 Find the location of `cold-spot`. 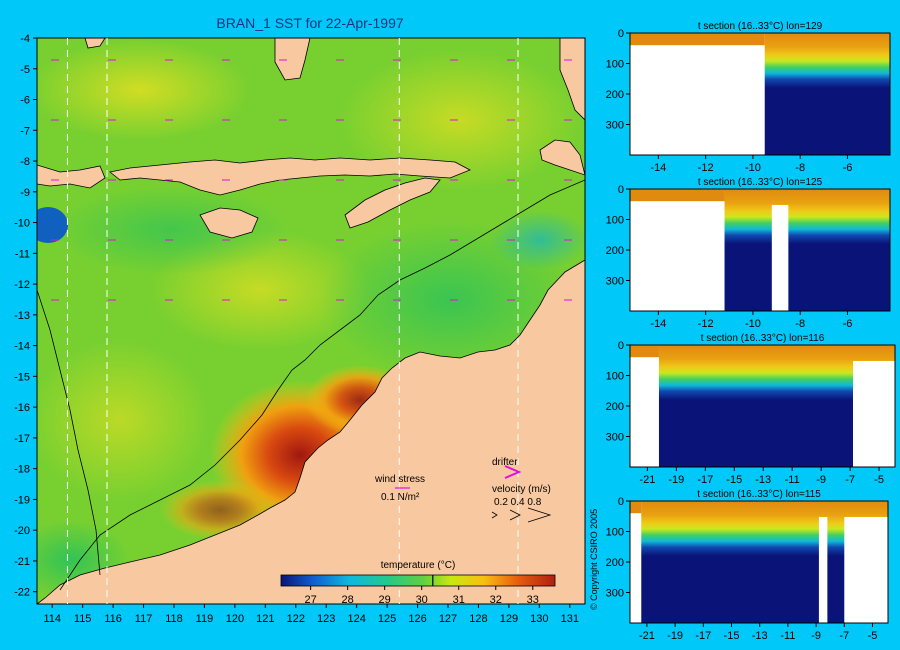

cold-spot is located at coordinates (52, 225).